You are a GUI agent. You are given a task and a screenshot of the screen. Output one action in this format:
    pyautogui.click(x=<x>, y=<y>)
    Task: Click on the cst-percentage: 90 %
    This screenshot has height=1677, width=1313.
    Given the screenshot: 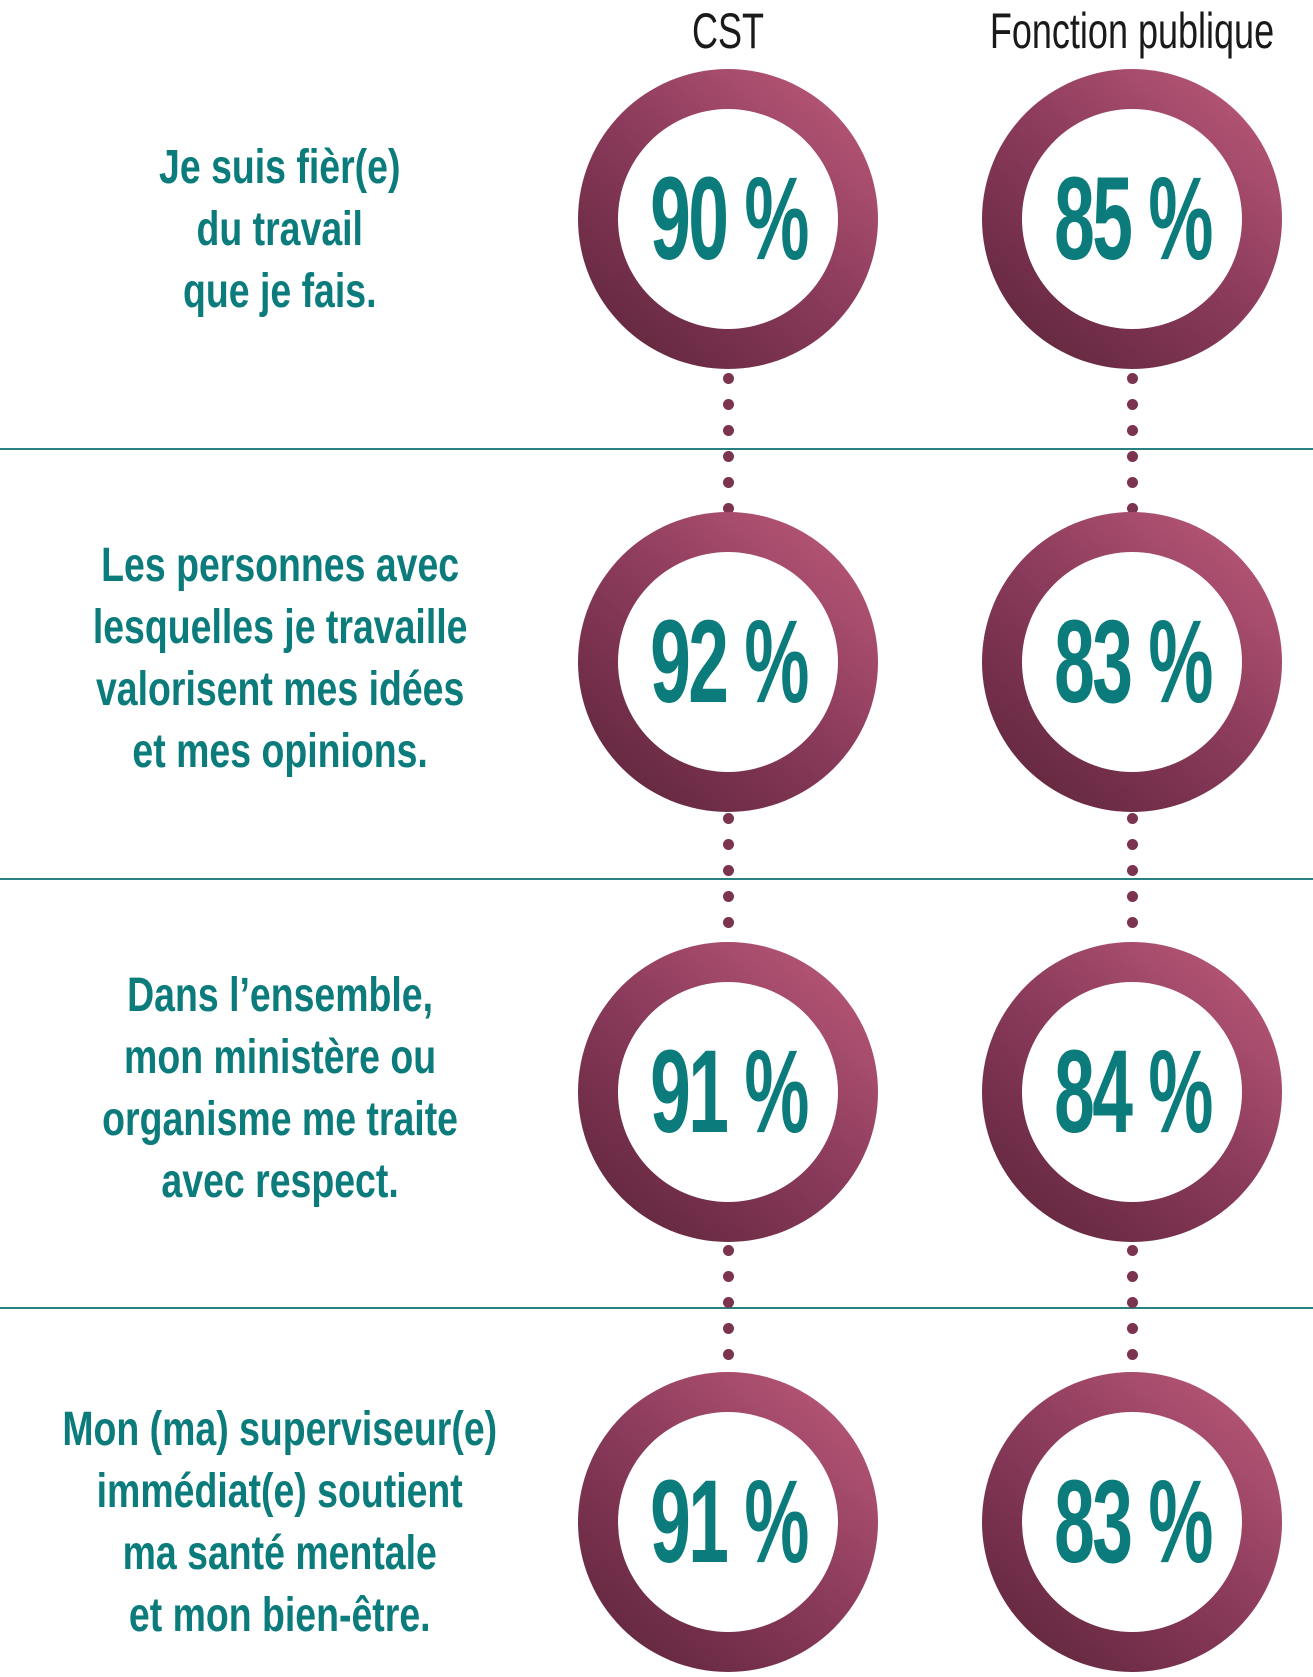 What is the action you would take?
    pyautogui.click(x=729, y=219)
    